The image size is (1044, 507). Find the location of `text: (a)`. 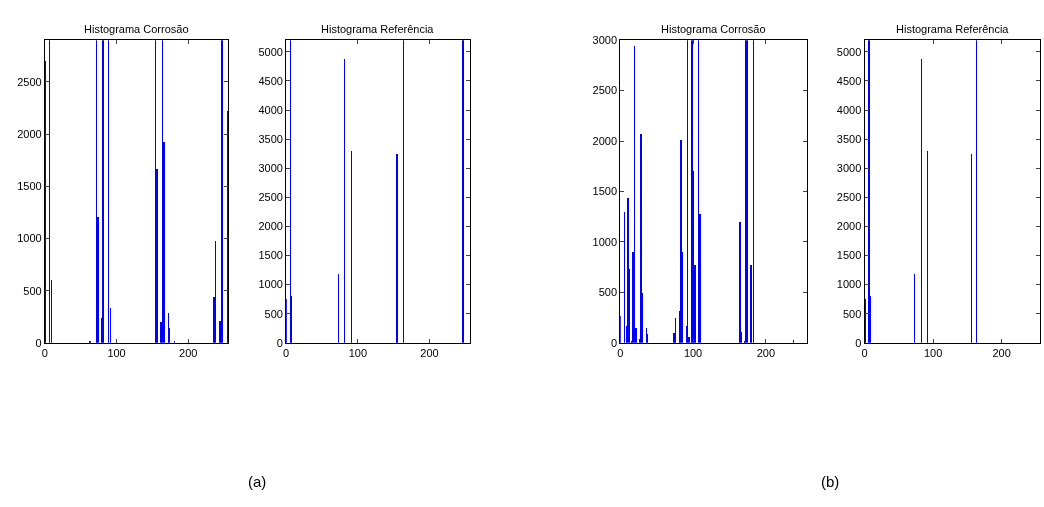

text: (a) is located at coordinates (257, 481).